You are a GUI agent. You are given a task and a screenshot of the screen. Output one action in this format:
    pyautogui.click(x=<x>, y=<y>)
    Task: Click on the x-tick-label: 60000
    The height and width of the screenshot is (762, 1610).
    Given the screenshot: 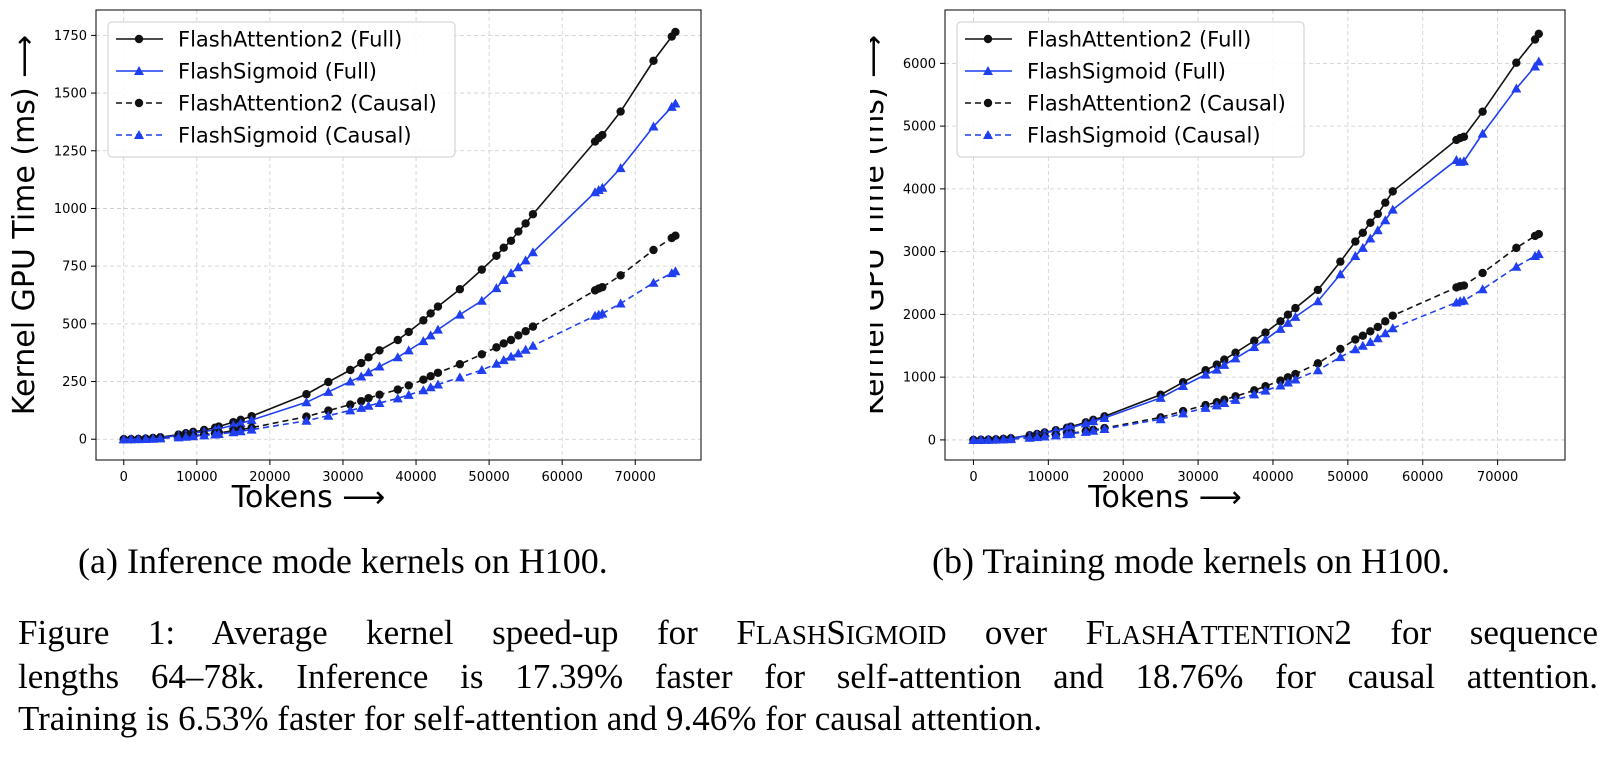 What is the action you would take?
    pyautogui.click(x=561, y=477)
    